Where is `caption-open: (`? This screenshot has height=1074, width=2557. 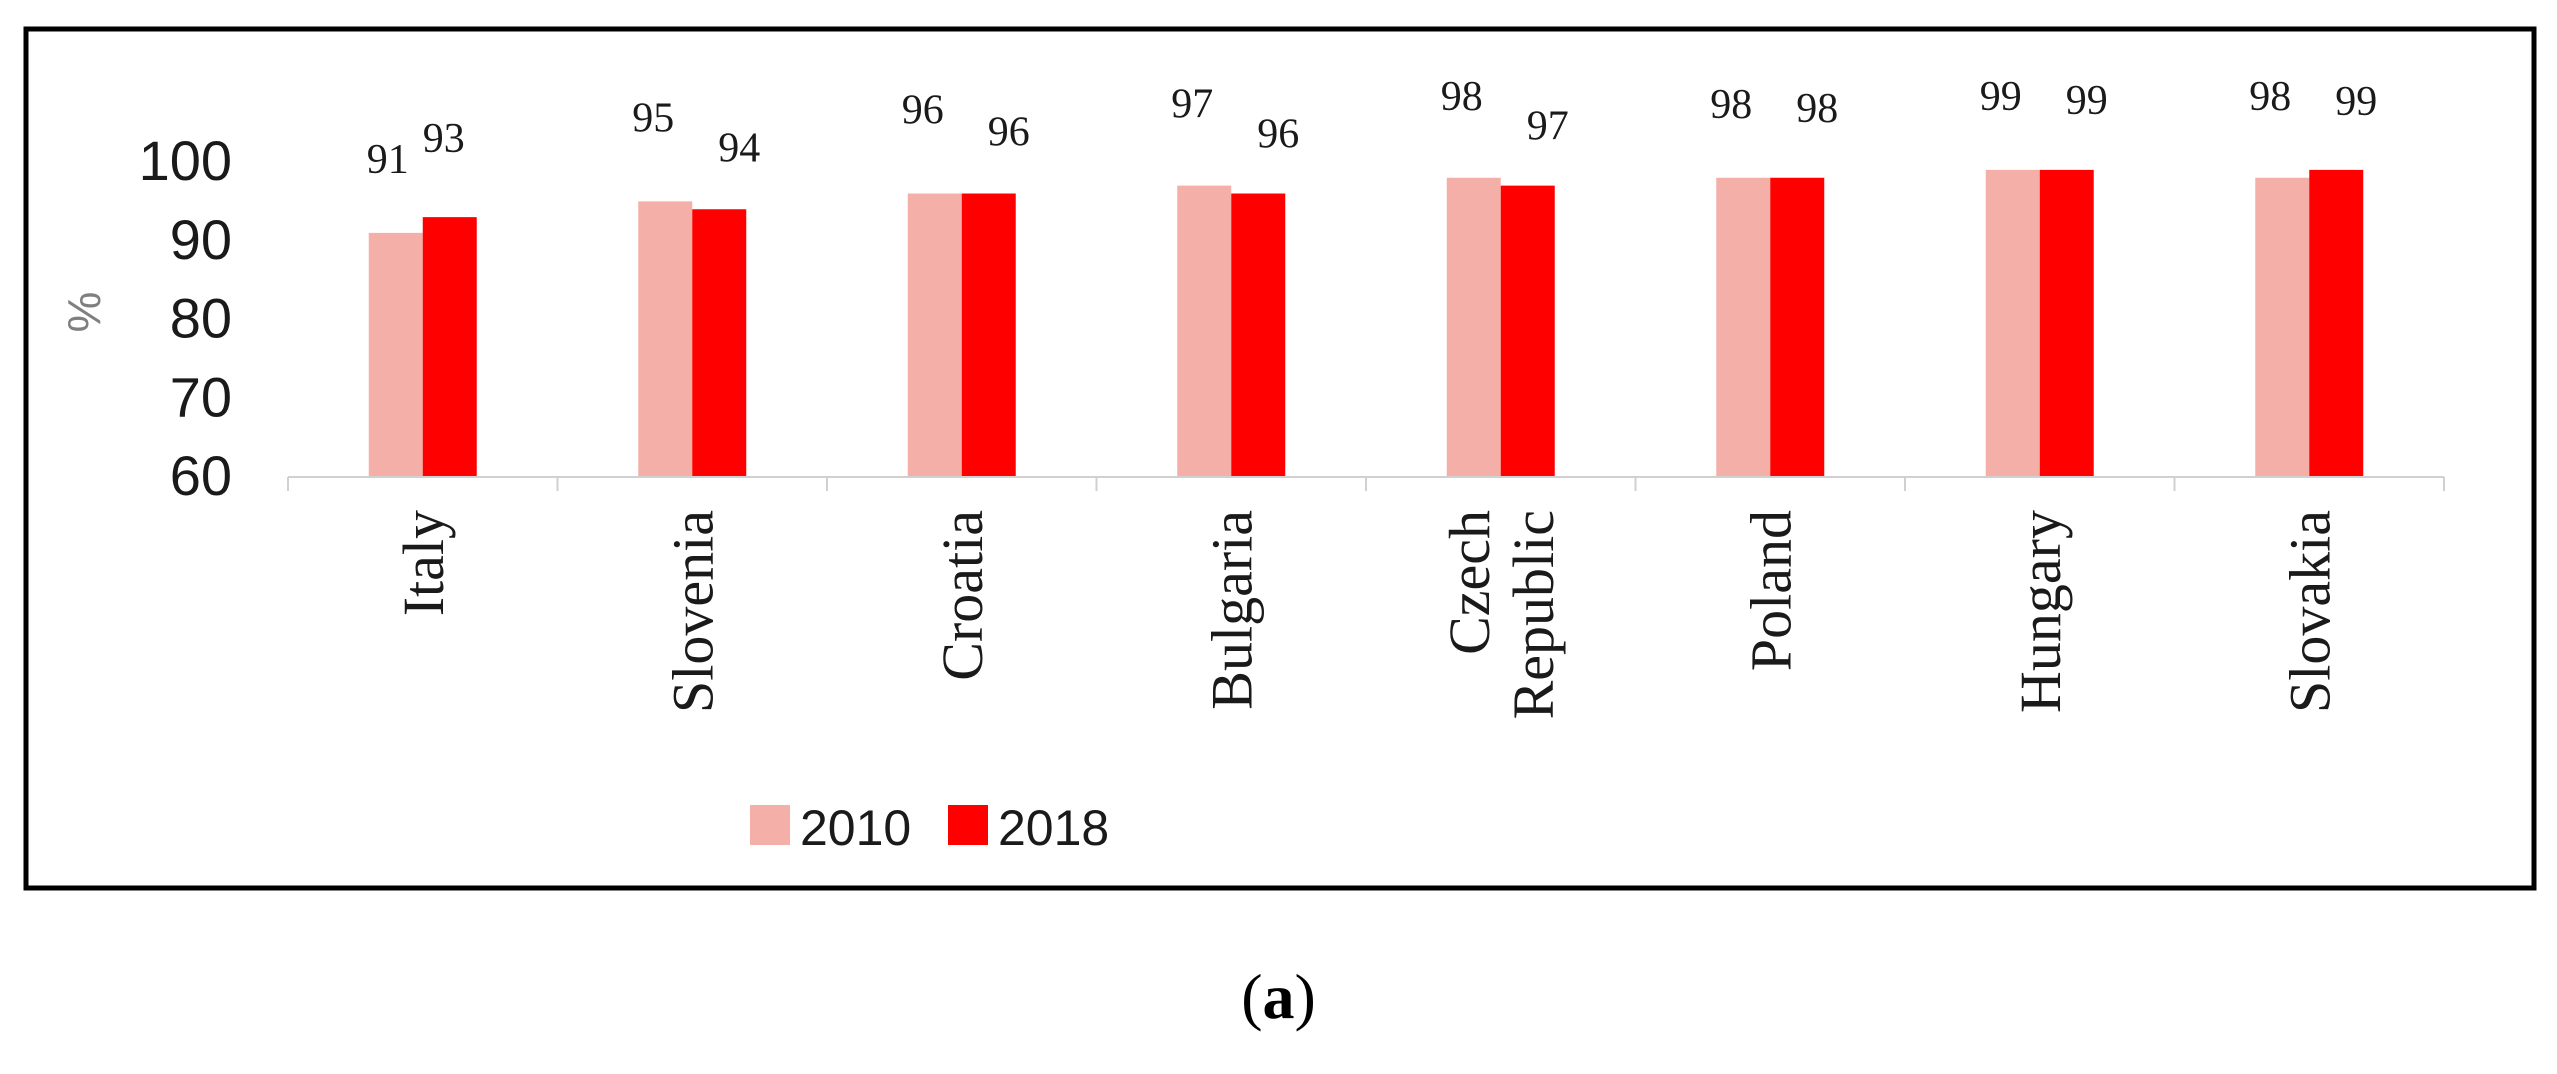 caption-open: ( is located at coordinates (1252, 996).